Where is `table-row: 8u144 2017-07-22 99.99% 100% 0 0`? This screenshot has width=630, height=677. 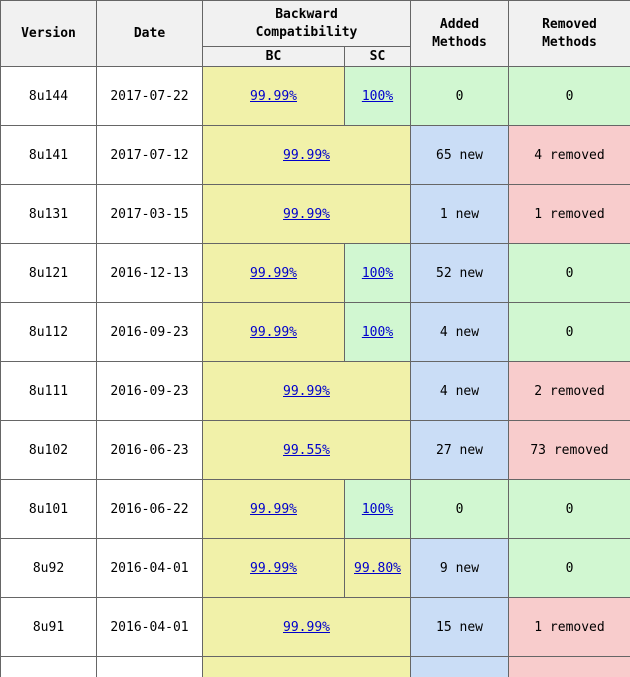 table-row: 8u144 2017-07-22 99.99% 100% 0 0 is located at coordinates (315, 96).